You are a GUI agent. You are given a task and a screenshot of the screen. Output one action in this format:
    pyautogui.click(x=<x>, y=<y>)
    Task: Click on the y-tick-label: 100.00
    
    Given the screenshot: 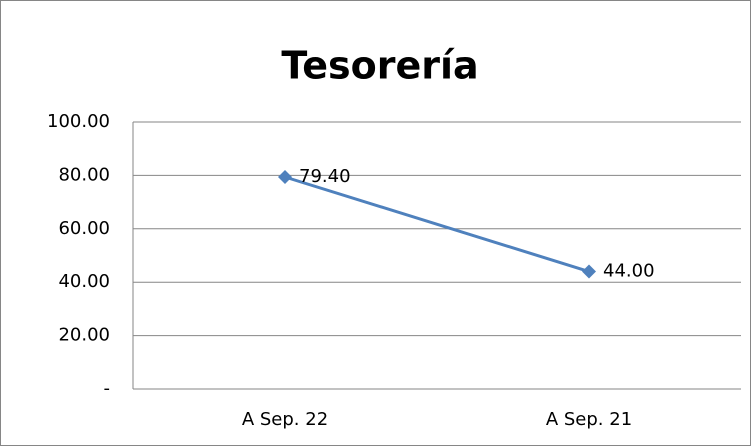 What is the action you would take?
    pyautogui.click(x=78, y=121)
    